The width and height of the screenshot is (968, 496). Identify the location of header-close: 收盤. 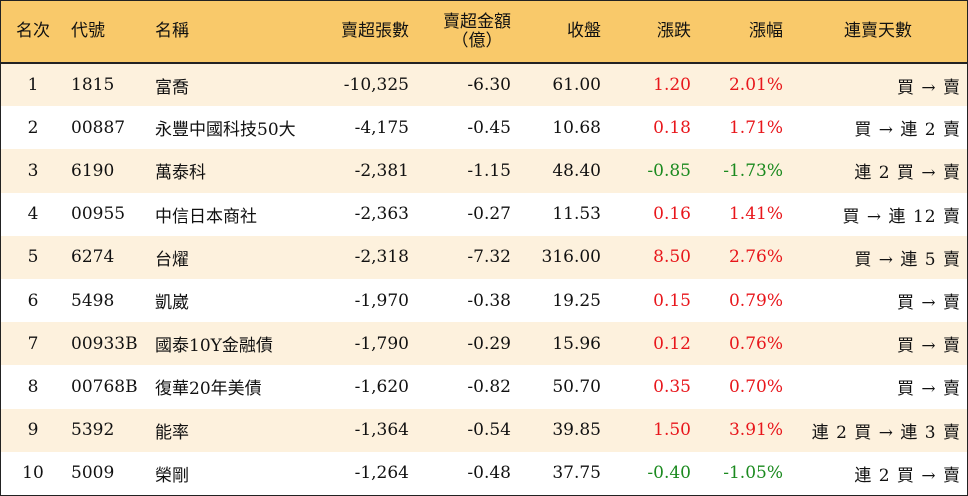
(562, 32).